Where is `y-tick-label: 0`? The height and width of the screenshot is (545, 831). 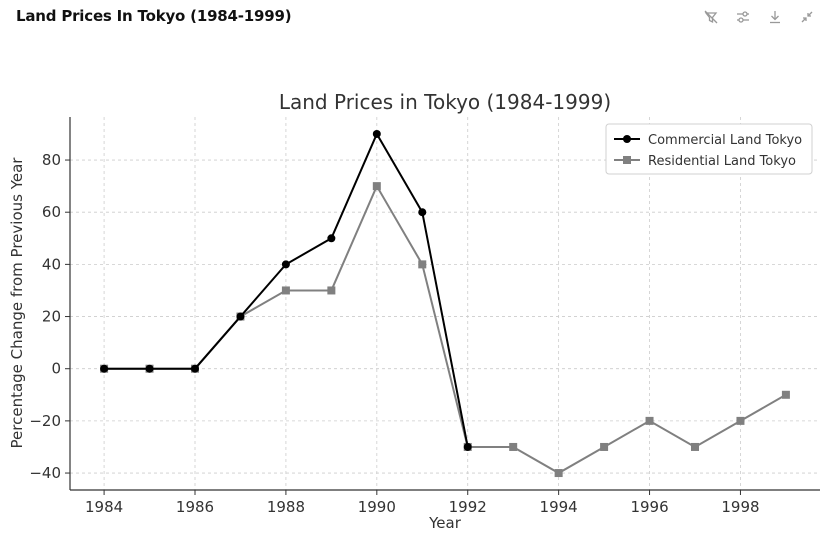
y-tick-label: 0 is located at coordinates (56, 369).